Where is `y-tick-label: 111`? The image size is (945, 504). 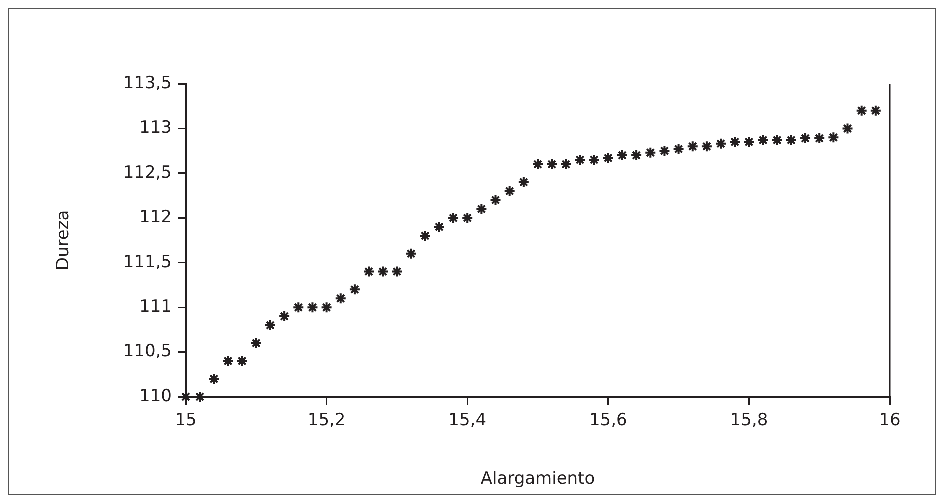
y-tick-label: 111 is located at coordinates (156, 306).